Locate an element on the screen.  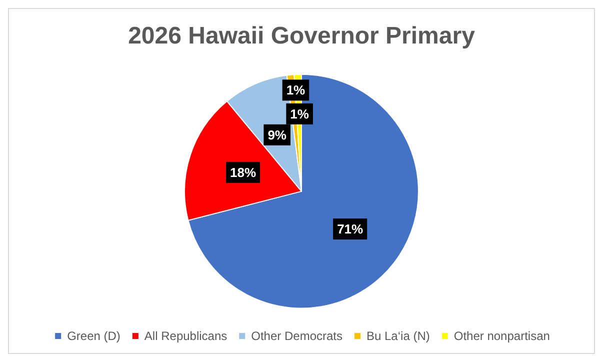
legend-label: Other Democrats is located at coordinates (296, 336).